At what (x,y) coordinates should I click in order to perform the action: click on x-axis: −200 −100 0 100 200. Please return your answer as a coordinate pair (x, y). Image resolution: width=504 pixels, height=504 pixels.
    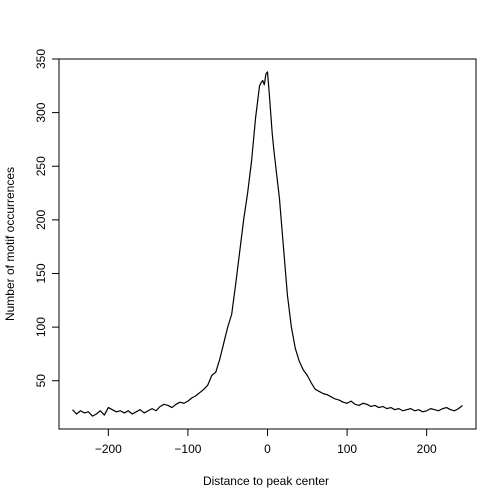
    Looking at the image, I should click on (266, 442).